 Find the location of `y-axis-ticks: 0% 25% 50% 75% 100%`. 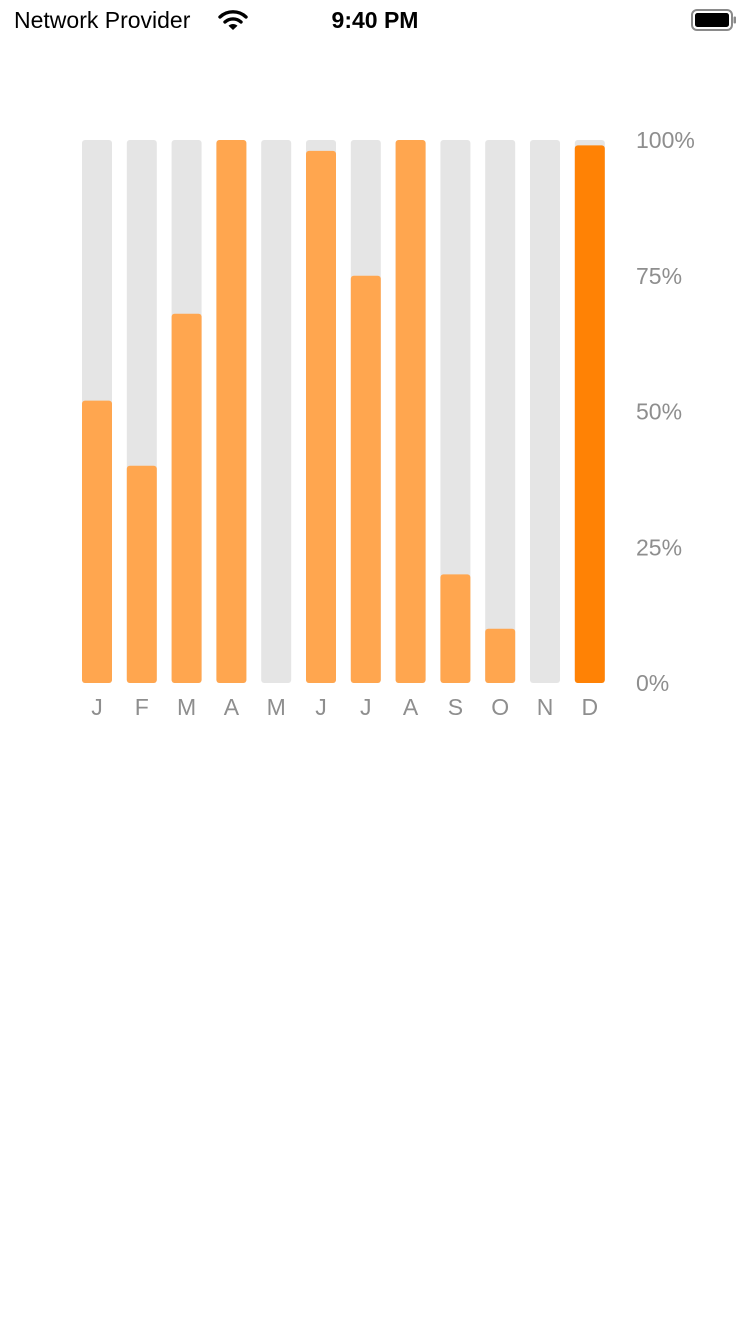

y-axis-ticks: 0% 25% 50% 75% 100% is located at coordinates (665, 411).